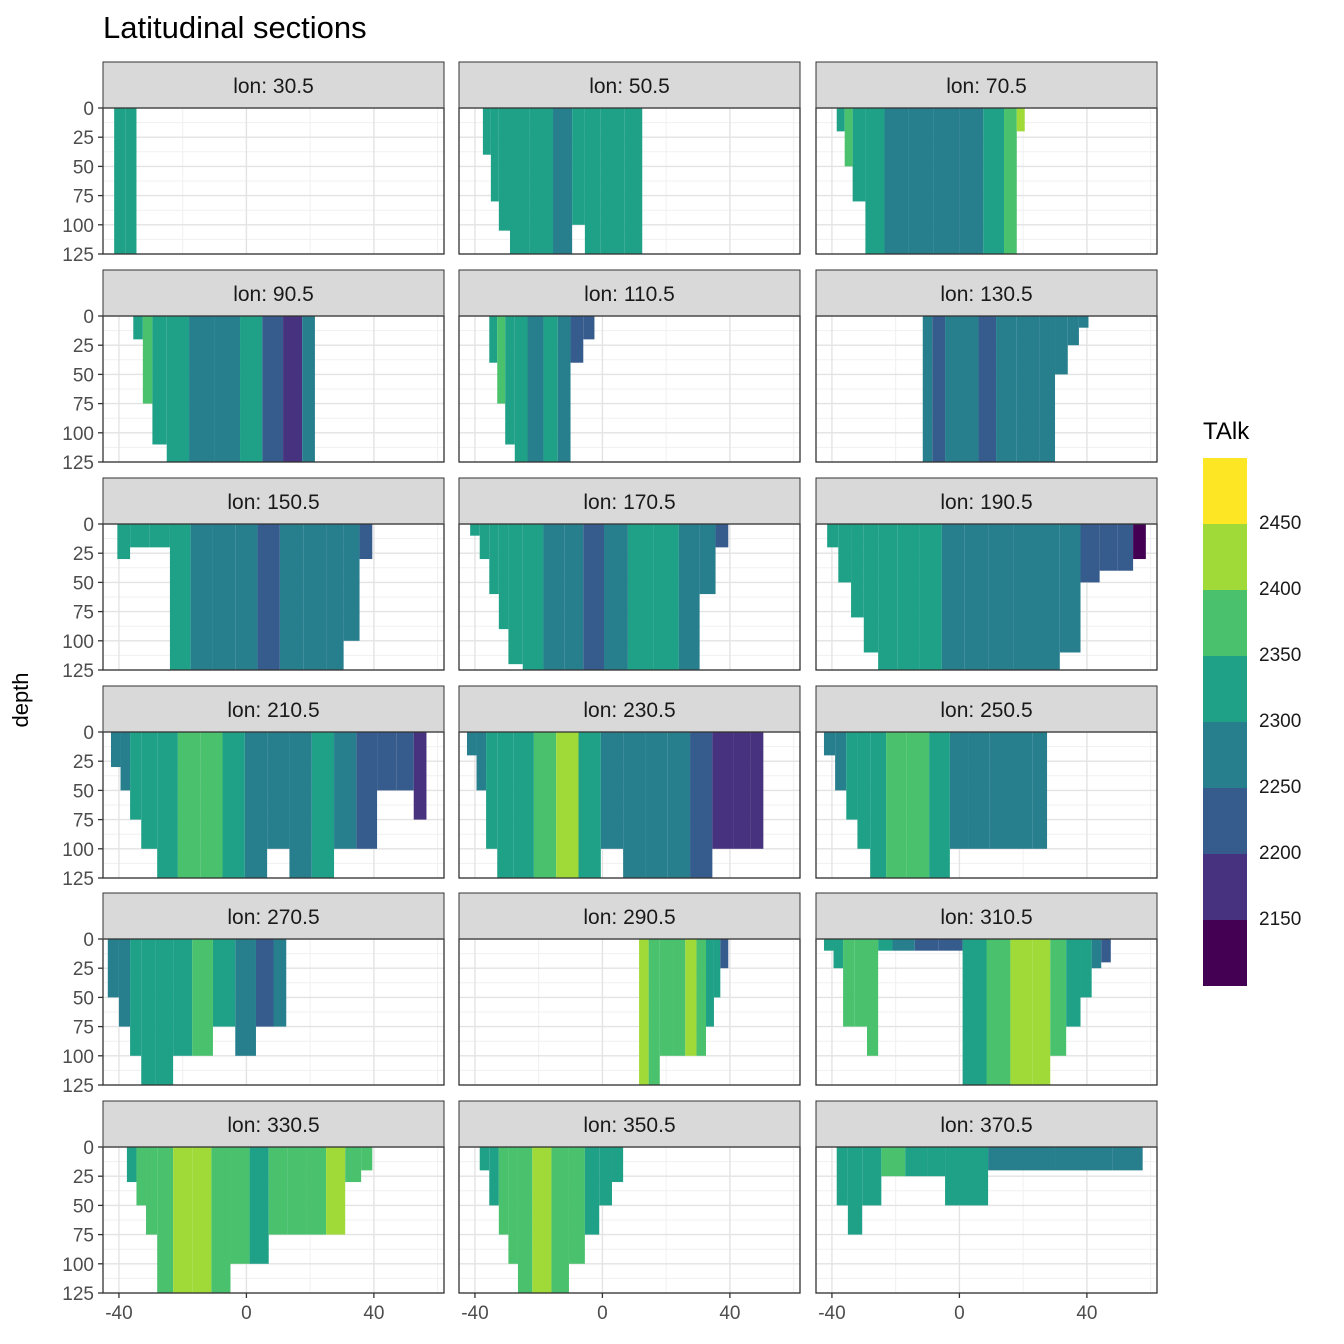 The width and height of the screenshot is (1344, 1344). I want to click on facet-strip-label: lon: 170.5, so click(629, 502).